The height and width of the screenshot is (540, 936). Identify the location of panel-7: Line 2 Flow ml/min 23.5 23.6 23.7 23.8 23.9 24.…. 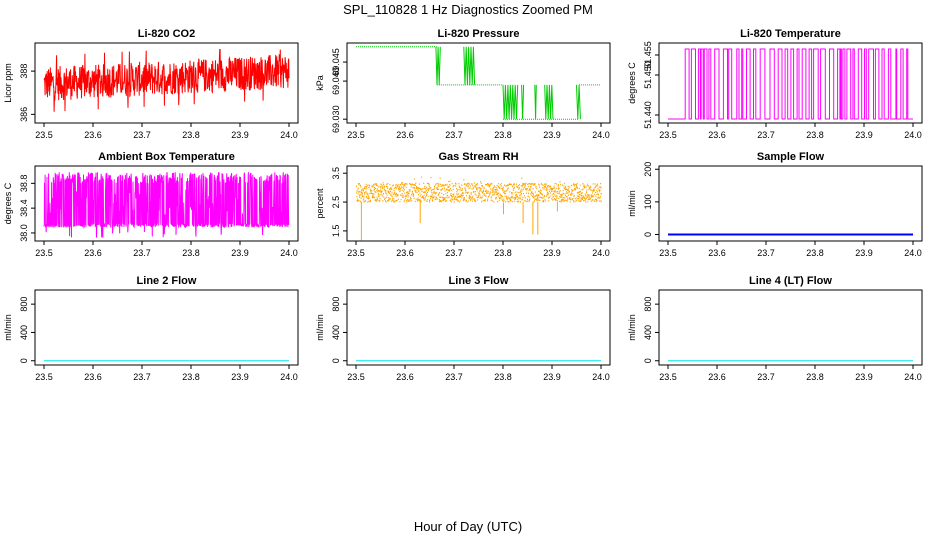
(151, 328).